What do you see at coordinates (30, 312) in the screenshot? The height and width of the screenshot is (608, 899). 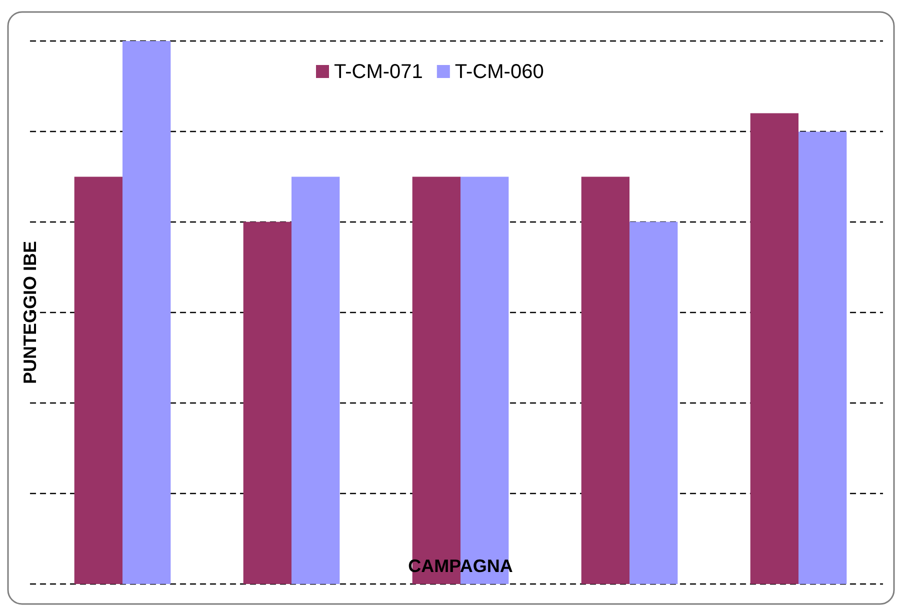 I see `y-axis-title: PUNTEGGIO IBE` at bounding box center [30, 312].